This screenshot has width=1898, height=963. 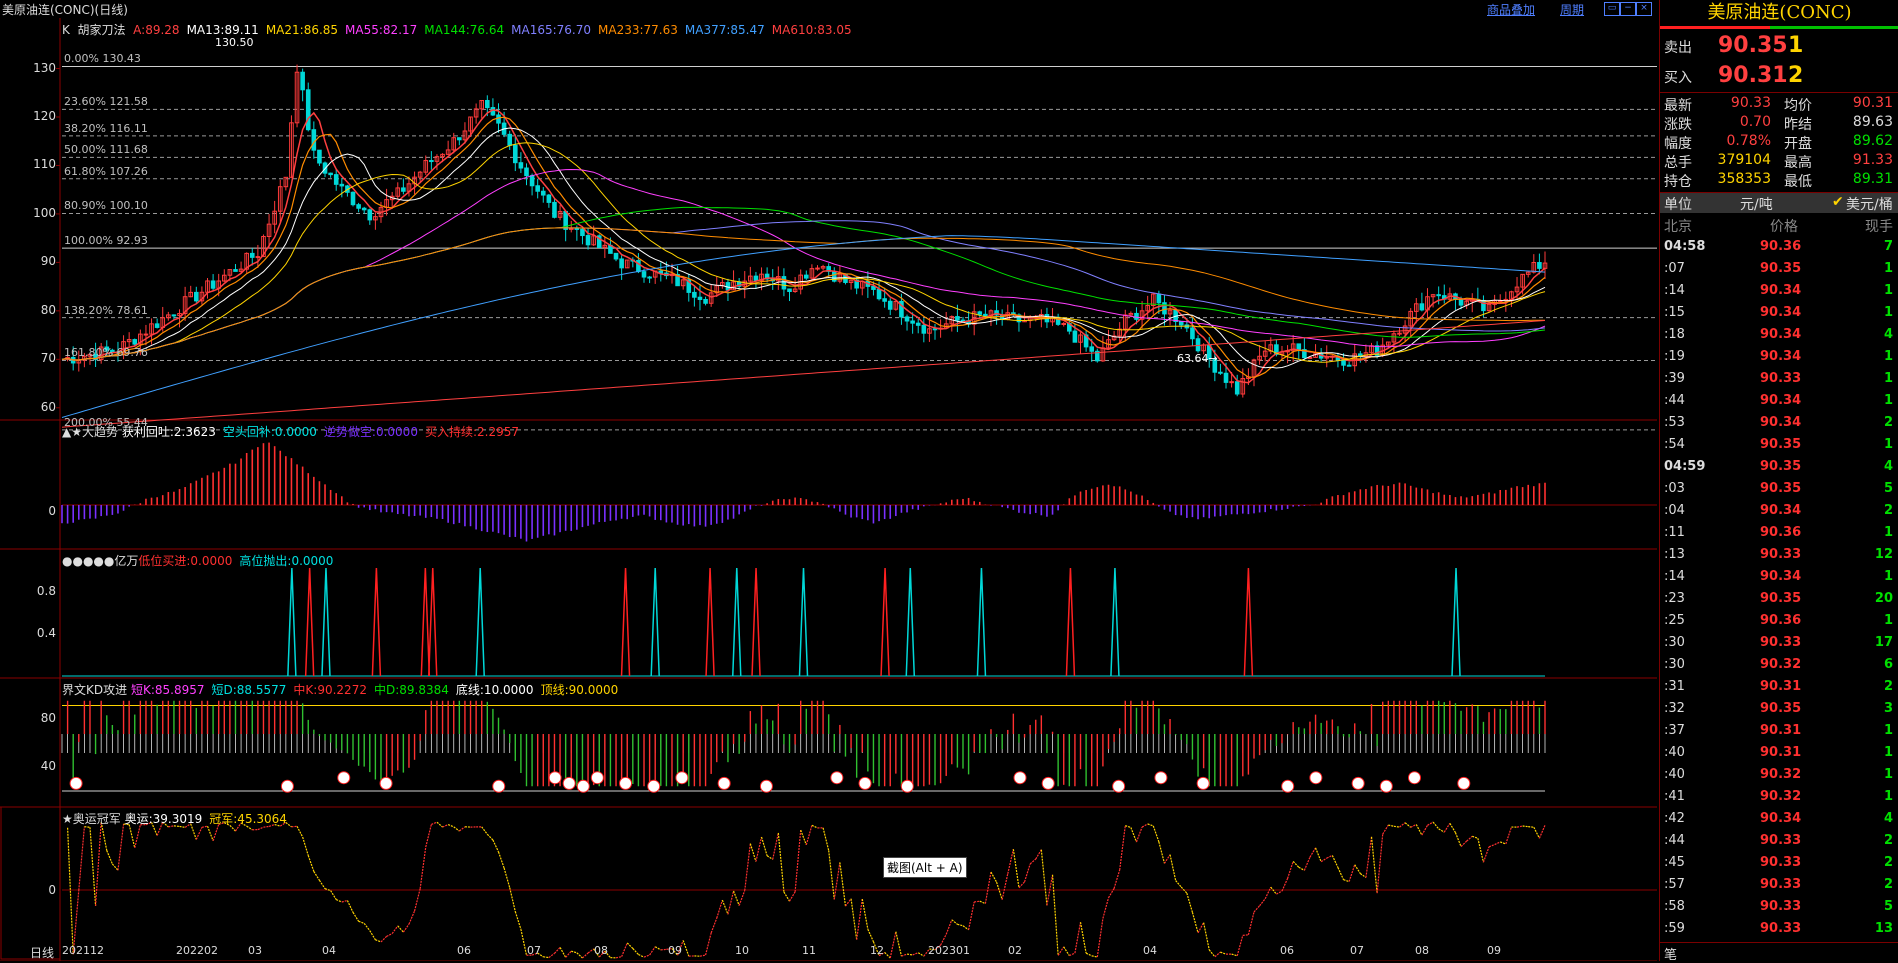 I want to click on tick-price: 90.31, so click(x=1780, y=752).